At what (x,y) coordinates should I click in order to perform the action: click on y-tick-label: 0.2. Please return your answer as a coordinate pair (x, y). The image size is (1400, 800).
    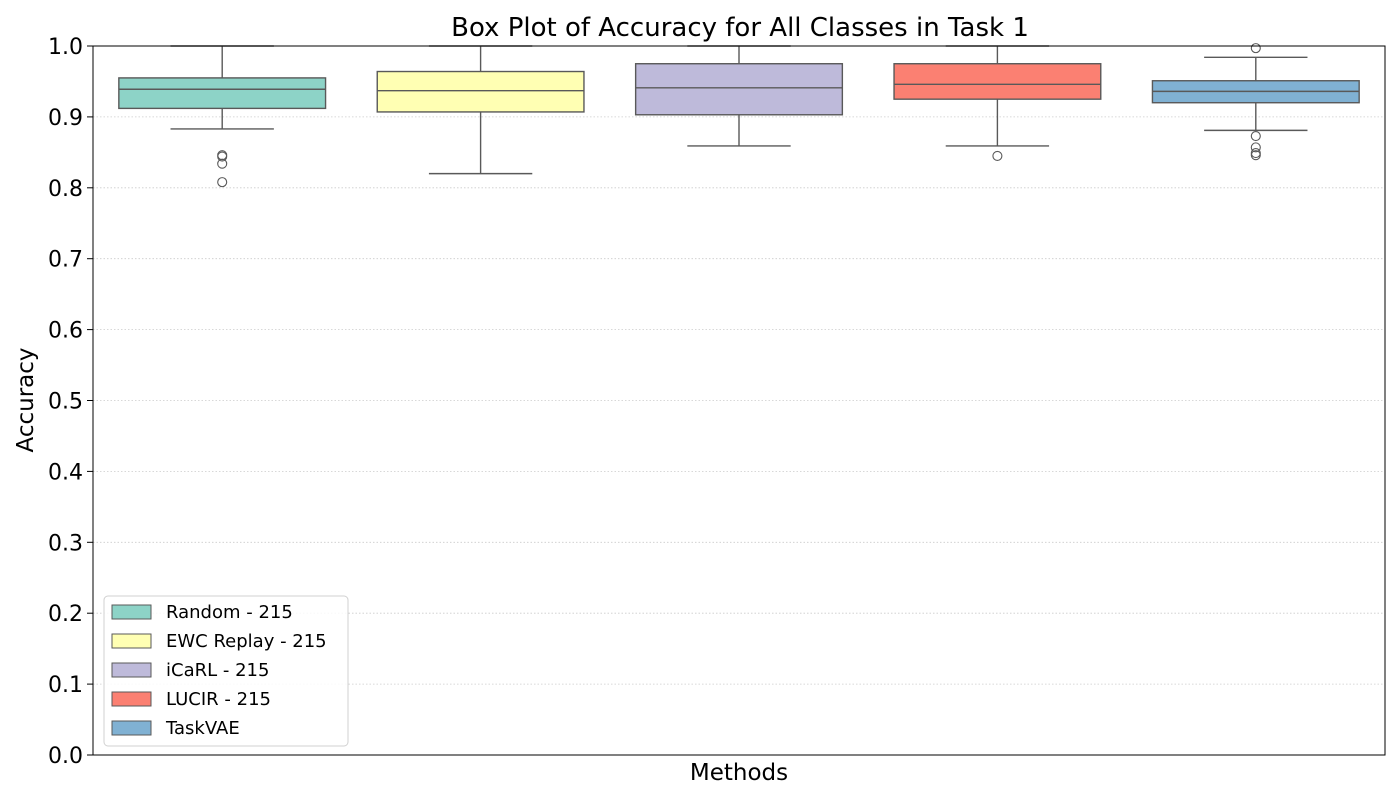
    Looking at the image, I should click on (65, 614).